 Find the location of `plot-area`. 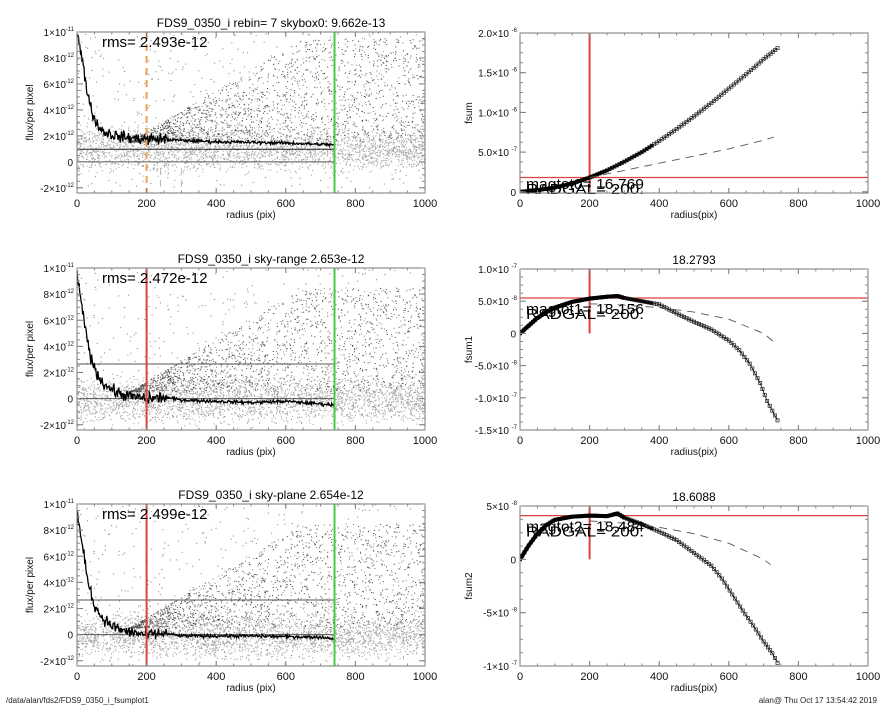

plot-area is located at coordinates (251, 112).